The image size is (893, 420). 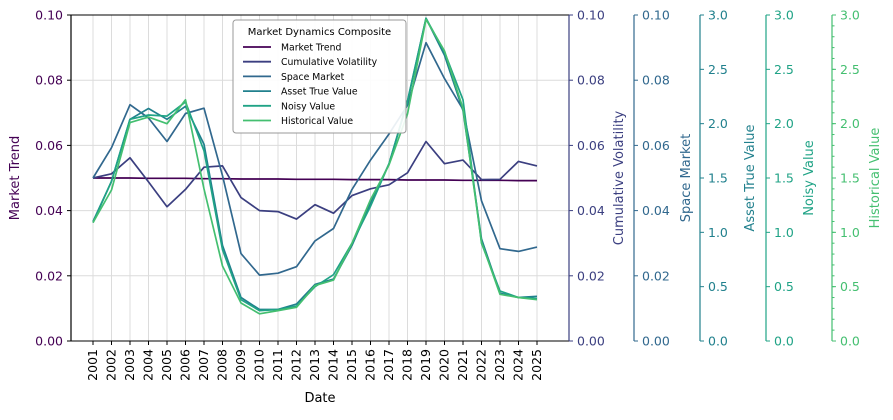 I want to click on y-axis-label-r2: Space Market, so click(x=686, y=178).